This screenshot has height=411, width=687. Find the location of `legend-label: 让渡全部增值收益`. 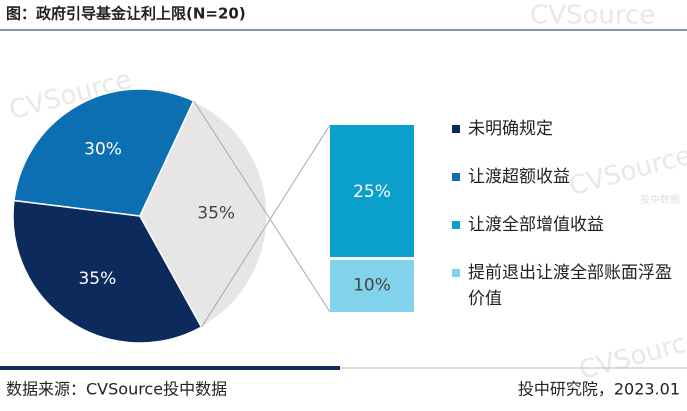

legend-label: 让渡全部增值收益 is located at coordinates (536, 225).